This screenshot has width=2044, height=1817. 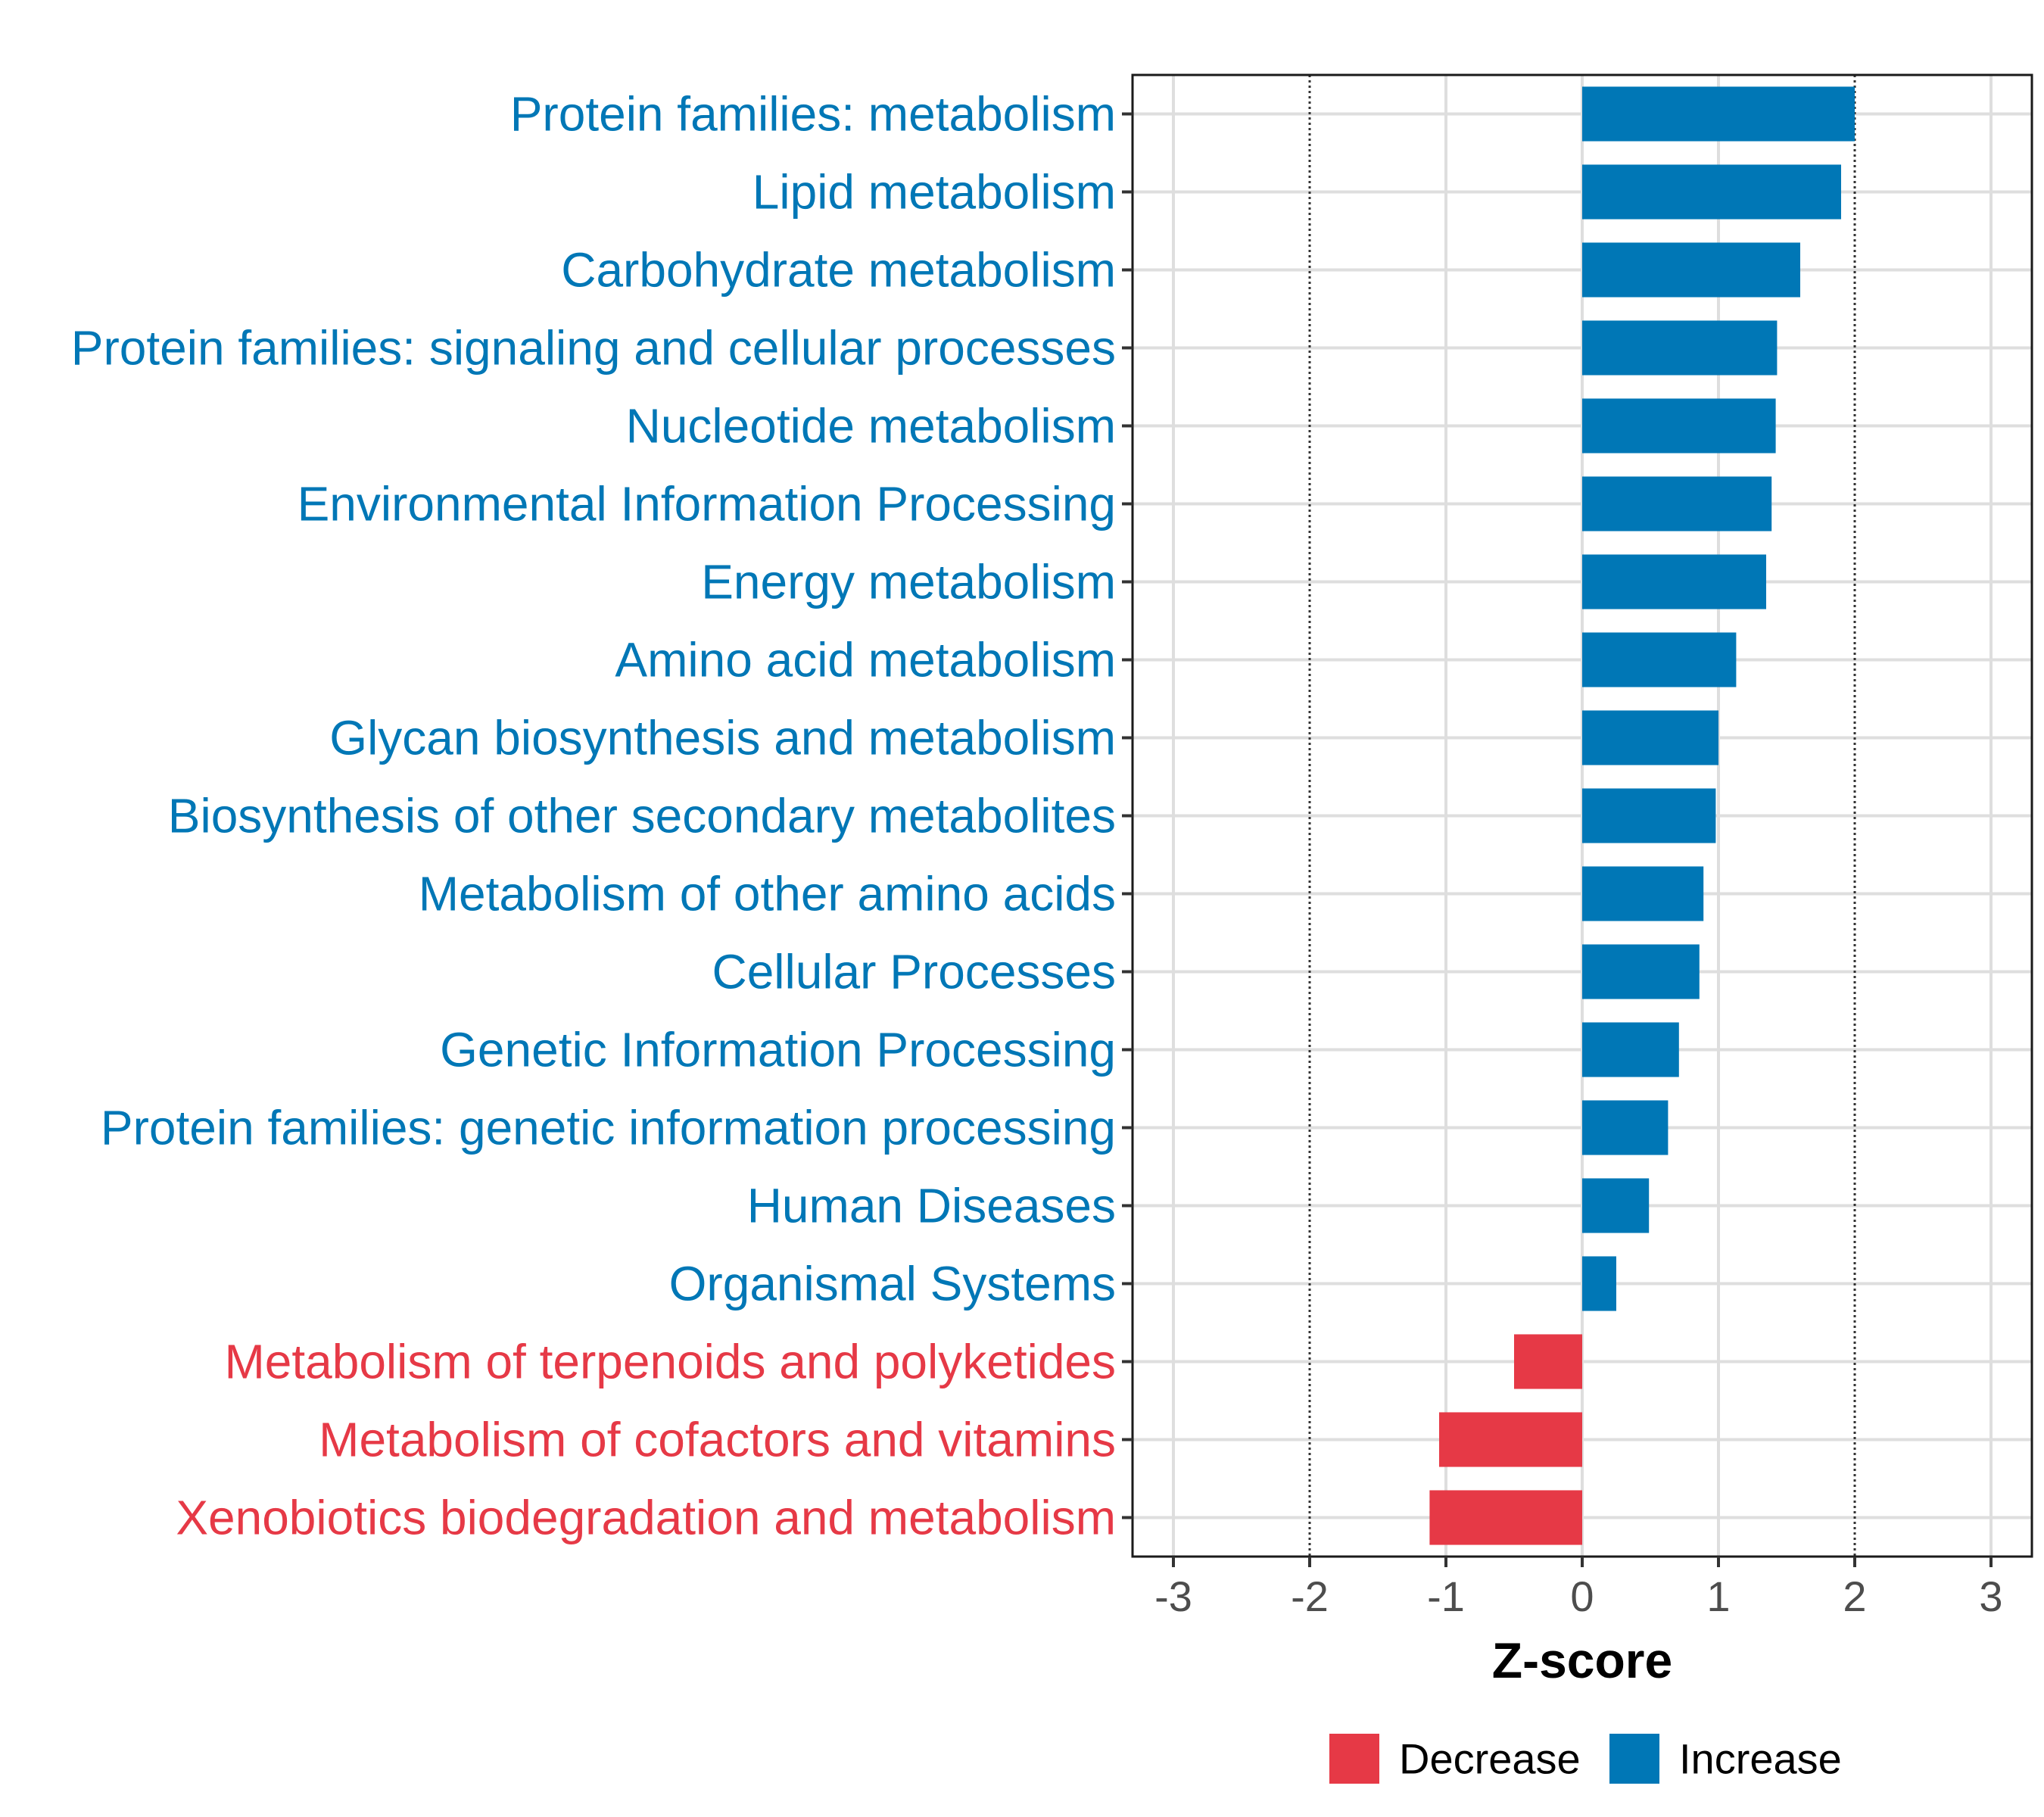 What do you see at coordinates (1310, 1596) in the screenshot?
I see `x-tick-label: -2` at bounding box center [1310, 1596].